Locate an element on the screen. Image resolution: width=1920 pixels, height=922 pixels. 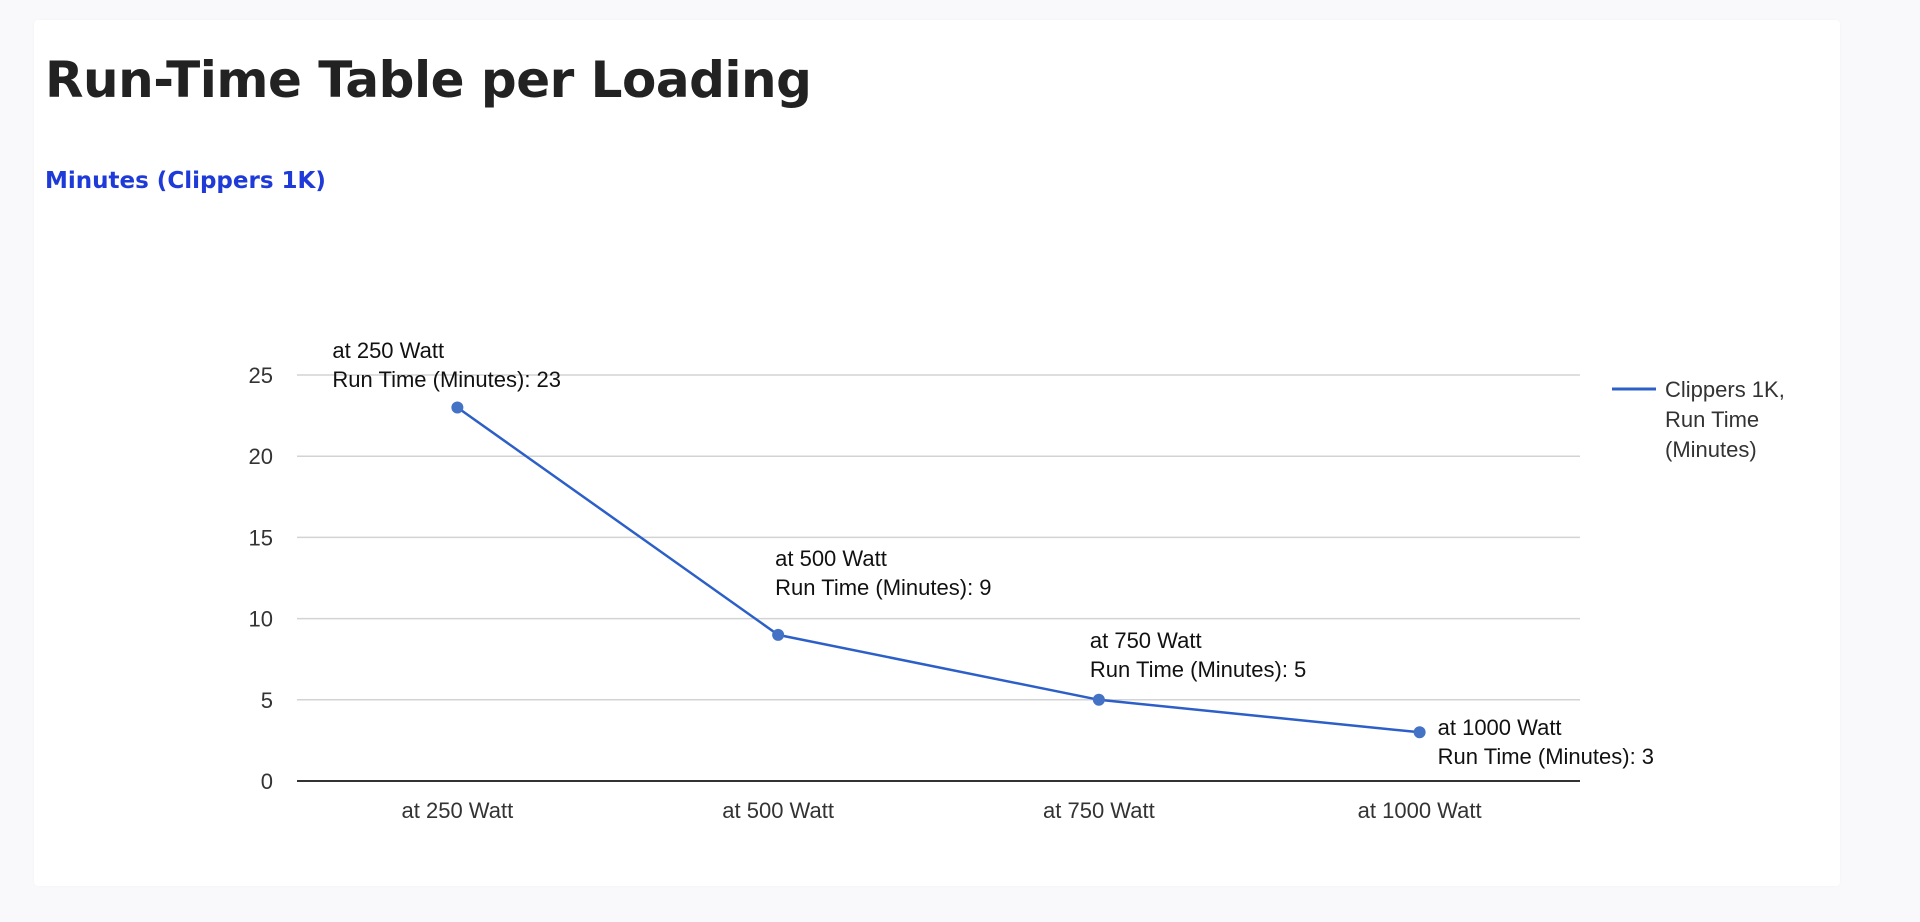
data-label: at 250 Watt is located at coordinates (388, 350).